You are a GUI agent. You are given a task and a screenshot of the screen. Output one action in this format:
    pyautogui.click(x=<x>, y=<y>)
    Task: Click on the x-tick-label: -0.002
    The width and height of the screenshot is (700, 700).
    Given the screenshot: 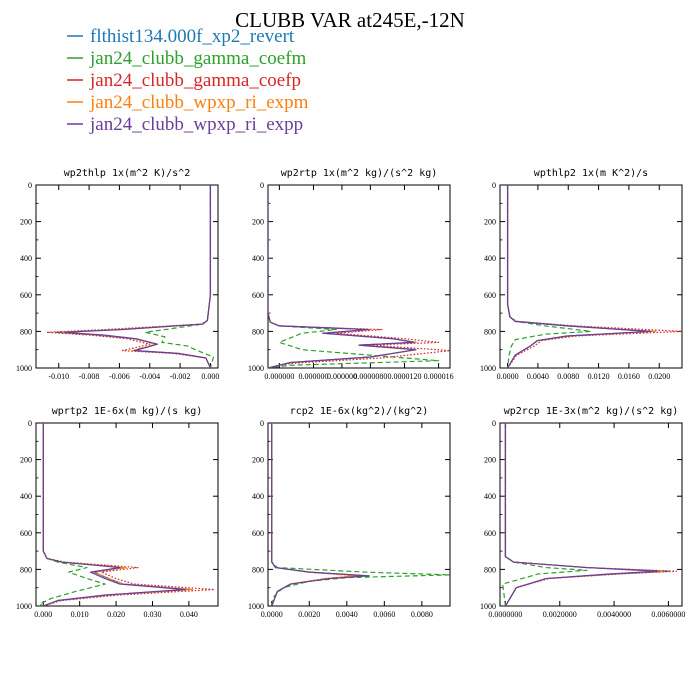 What is the action you would take?
    pyautogui.click(x=180, y=376)
    